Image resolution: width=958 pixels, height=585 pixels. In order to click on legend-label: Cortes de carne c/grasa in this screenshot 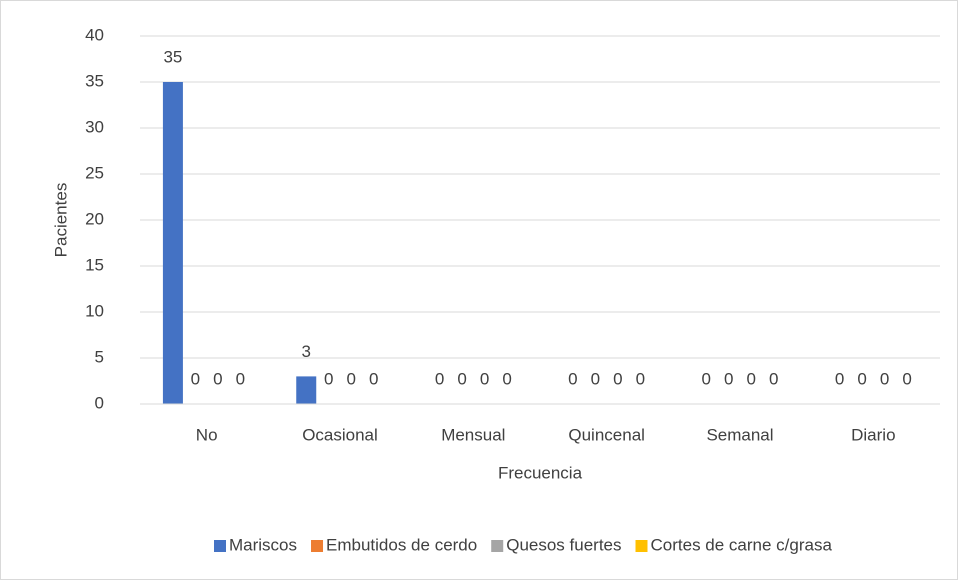, I will do `click(742, 544)`.